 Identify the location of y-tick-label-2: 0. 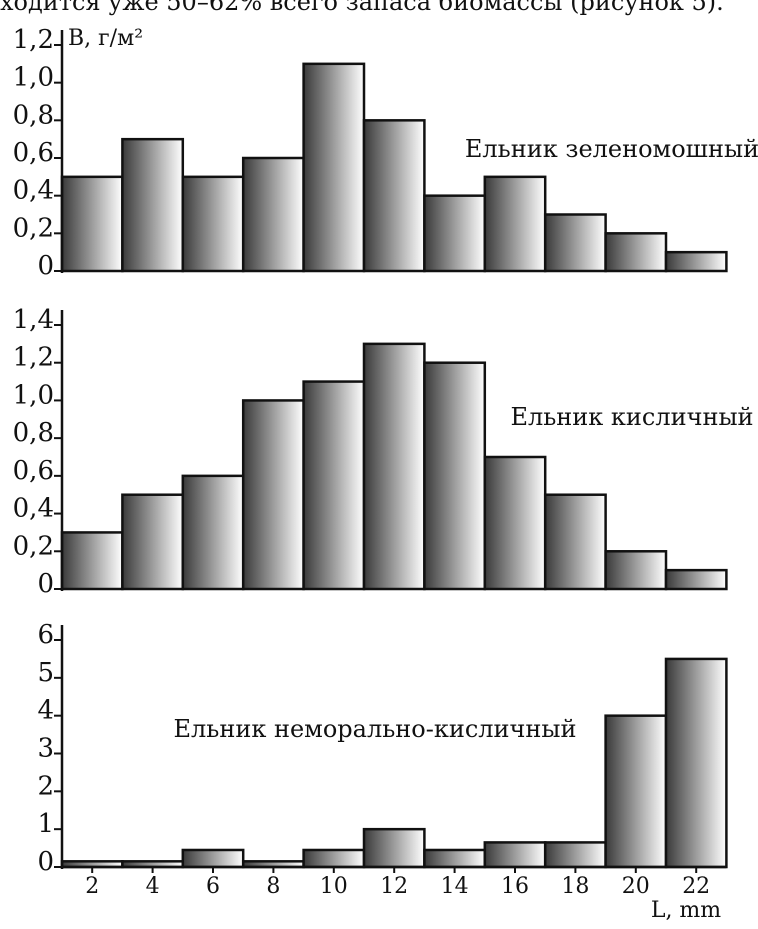
(45, 584).